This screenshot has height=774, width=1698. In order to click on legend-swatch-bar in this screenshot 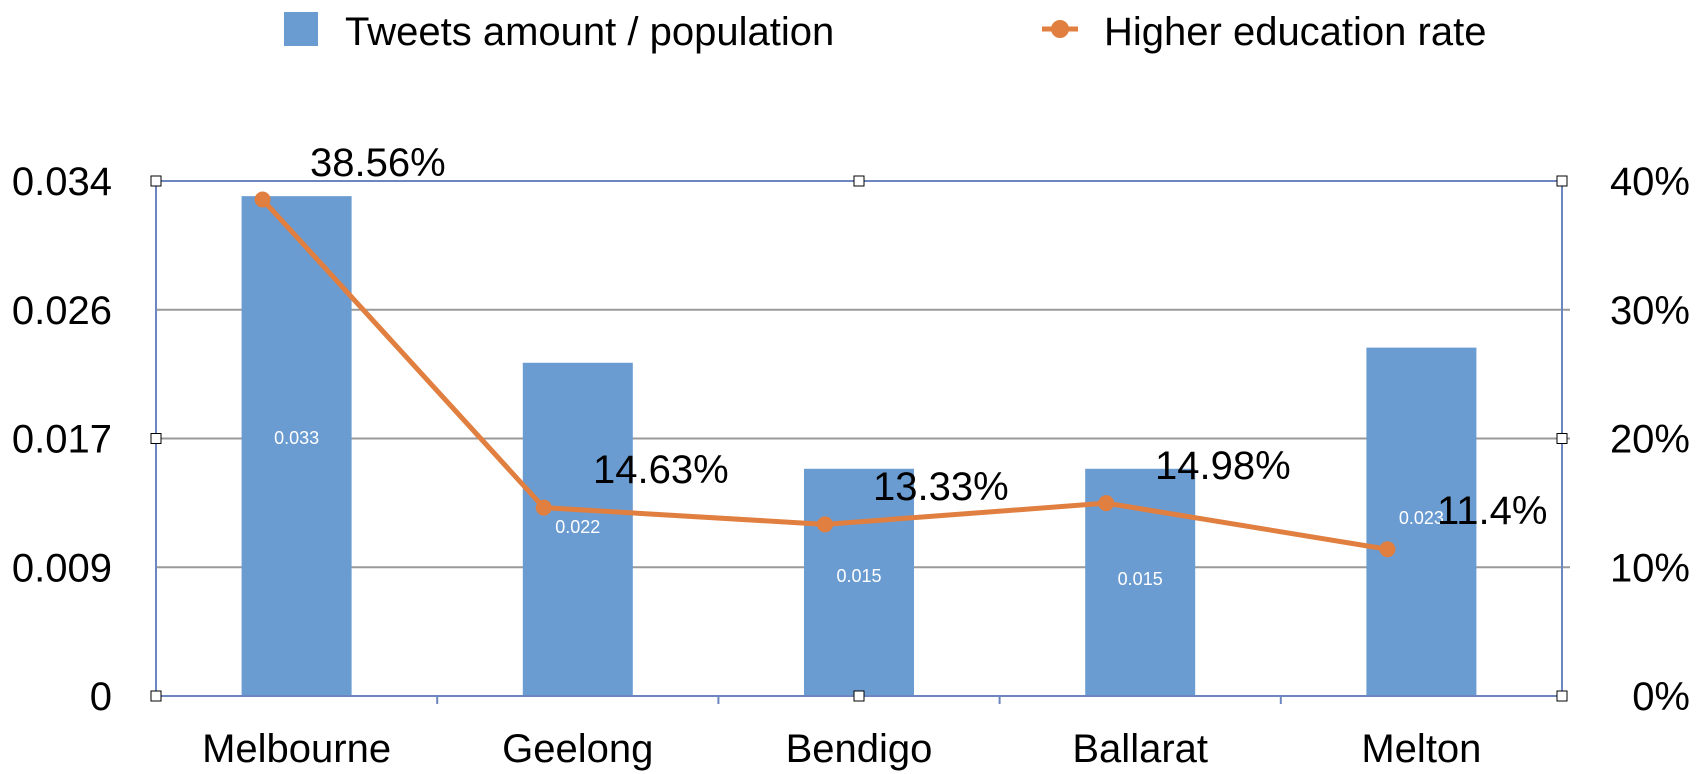, I will do `click(301, 29)`.